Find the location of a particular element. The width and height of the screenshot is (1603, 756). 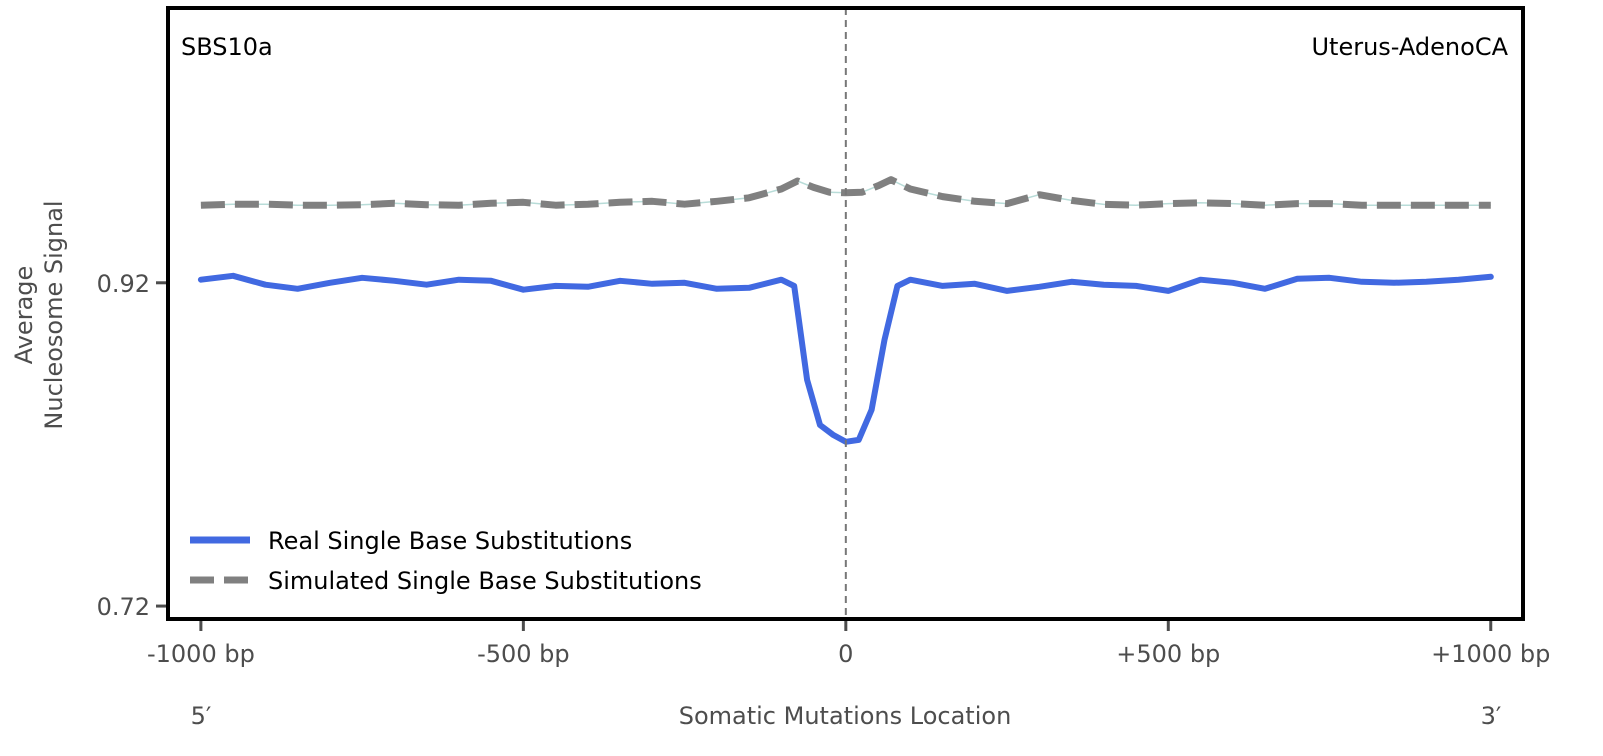

legend-real-label: Real Single Base Substitutions is located at coordinates (450, 541).